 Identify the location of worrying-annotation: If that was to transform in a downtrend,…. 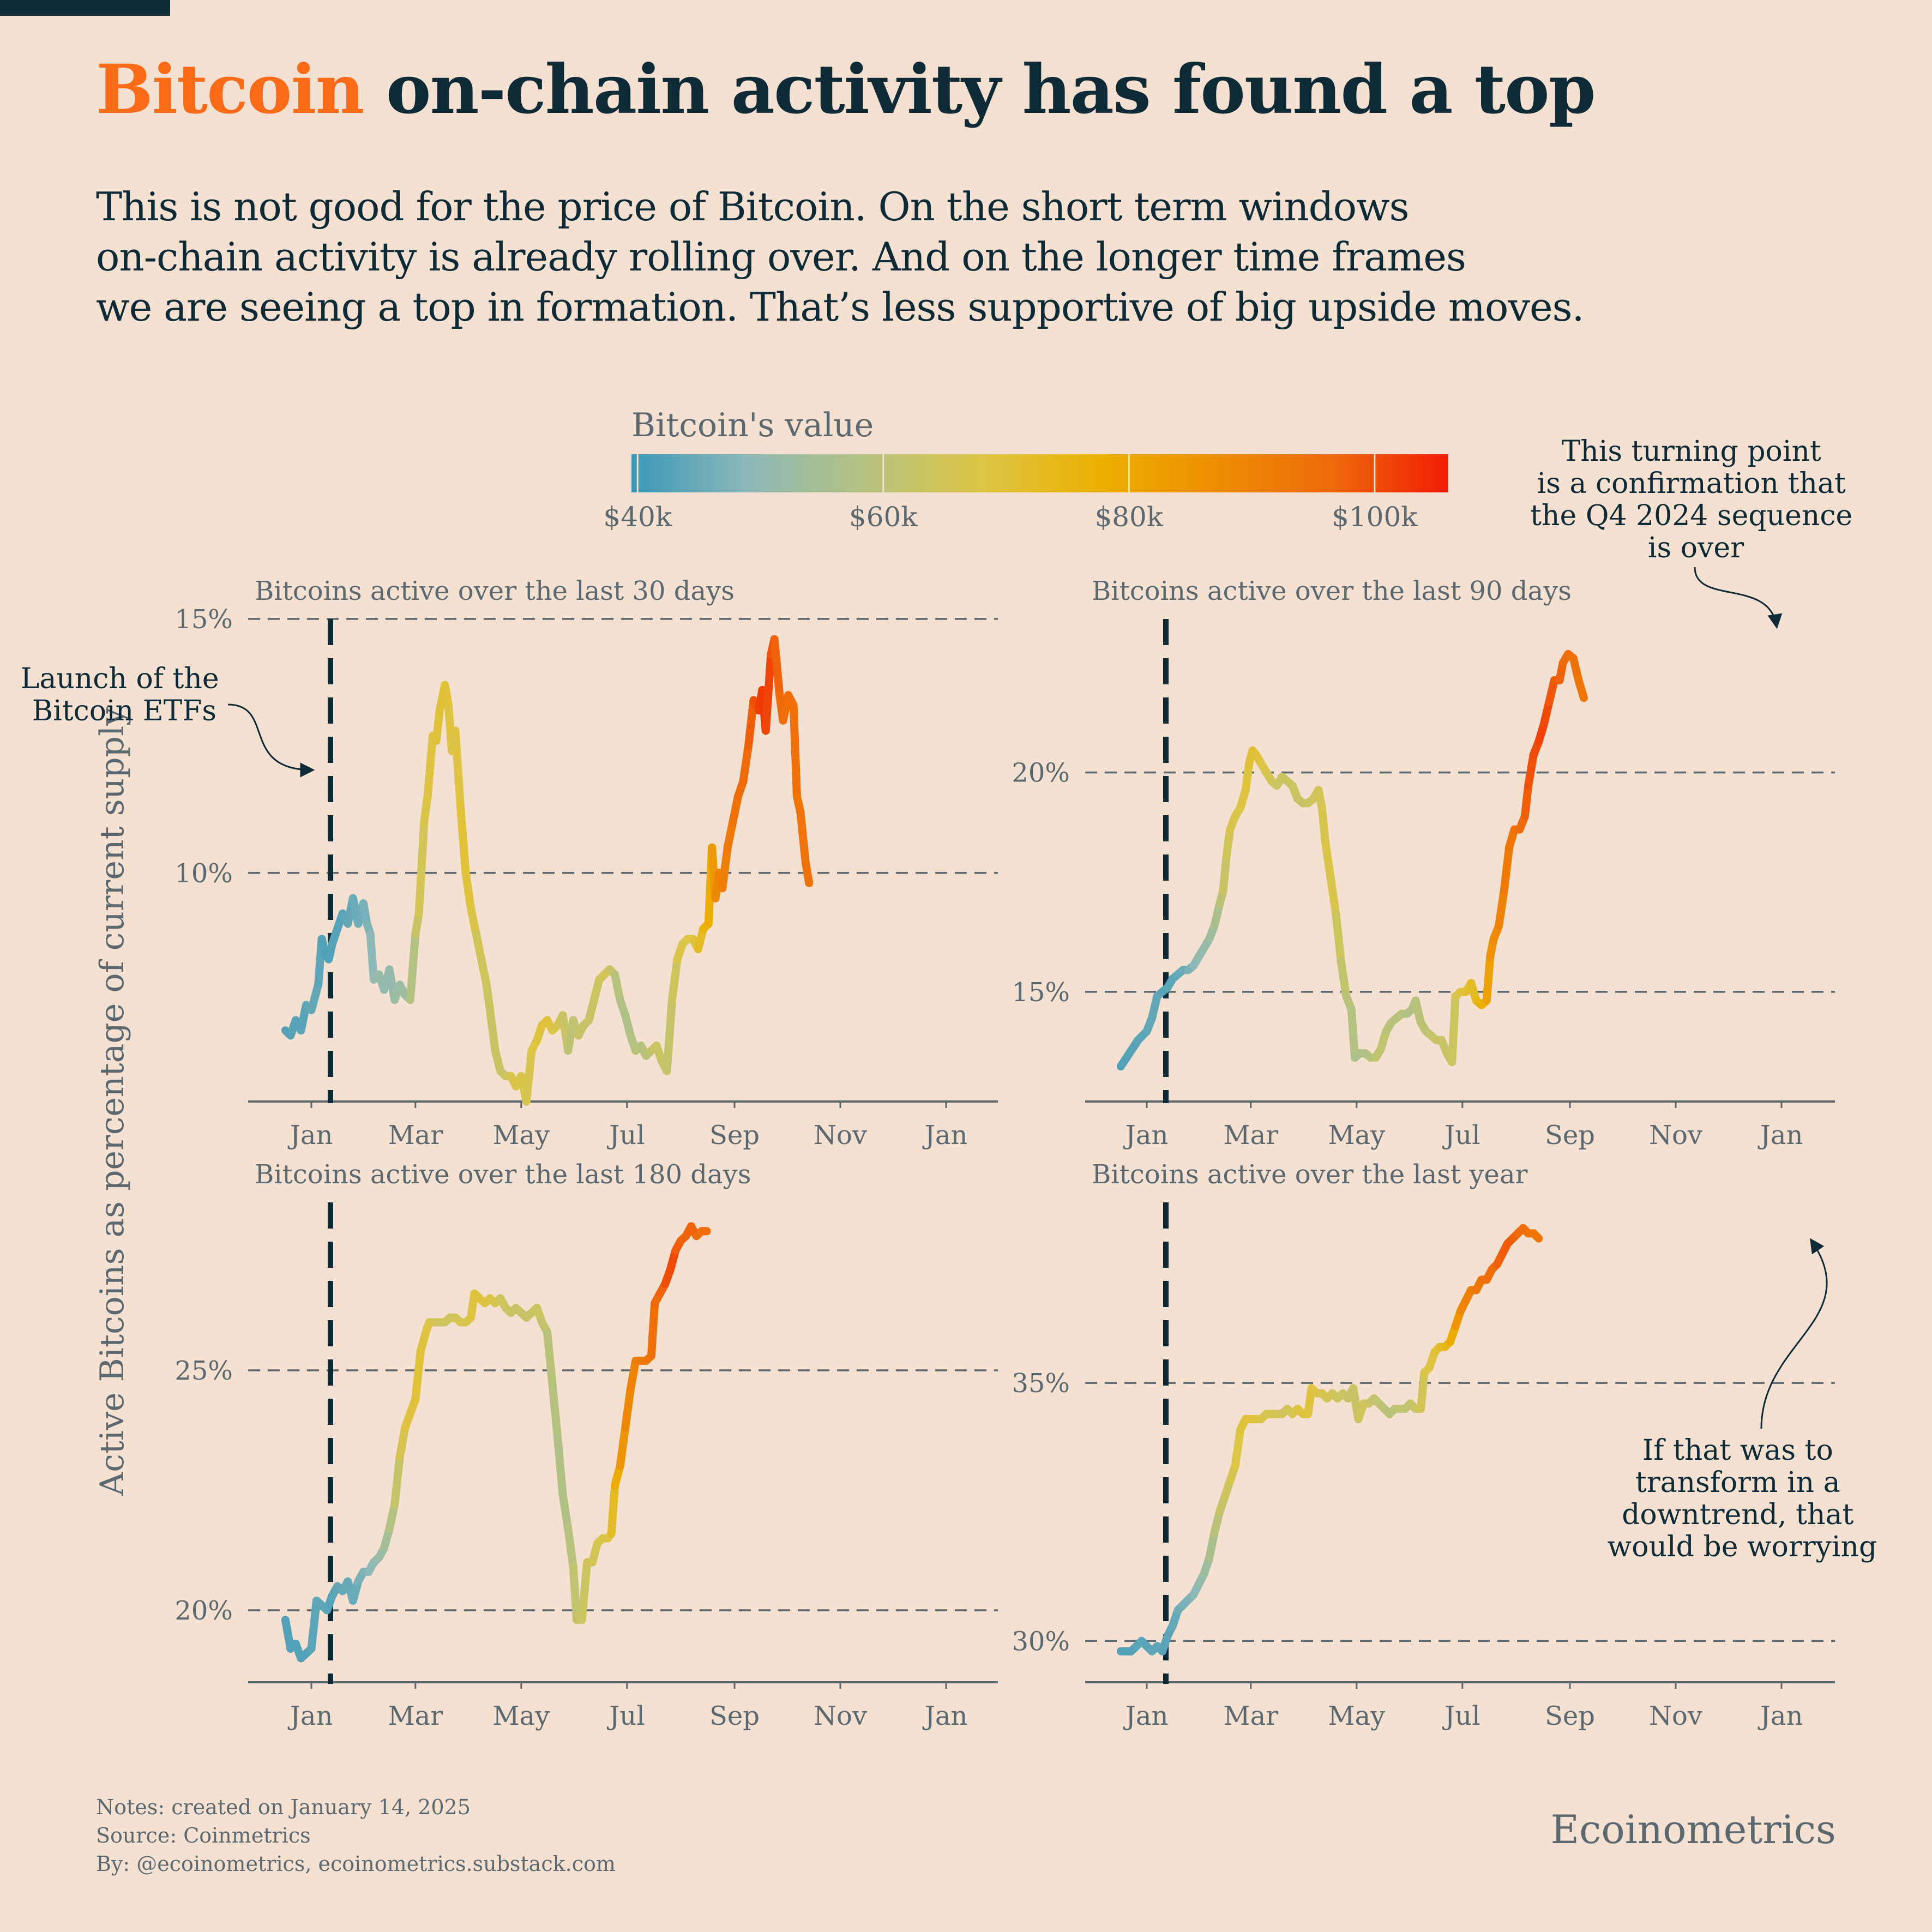
(1742, 1498).